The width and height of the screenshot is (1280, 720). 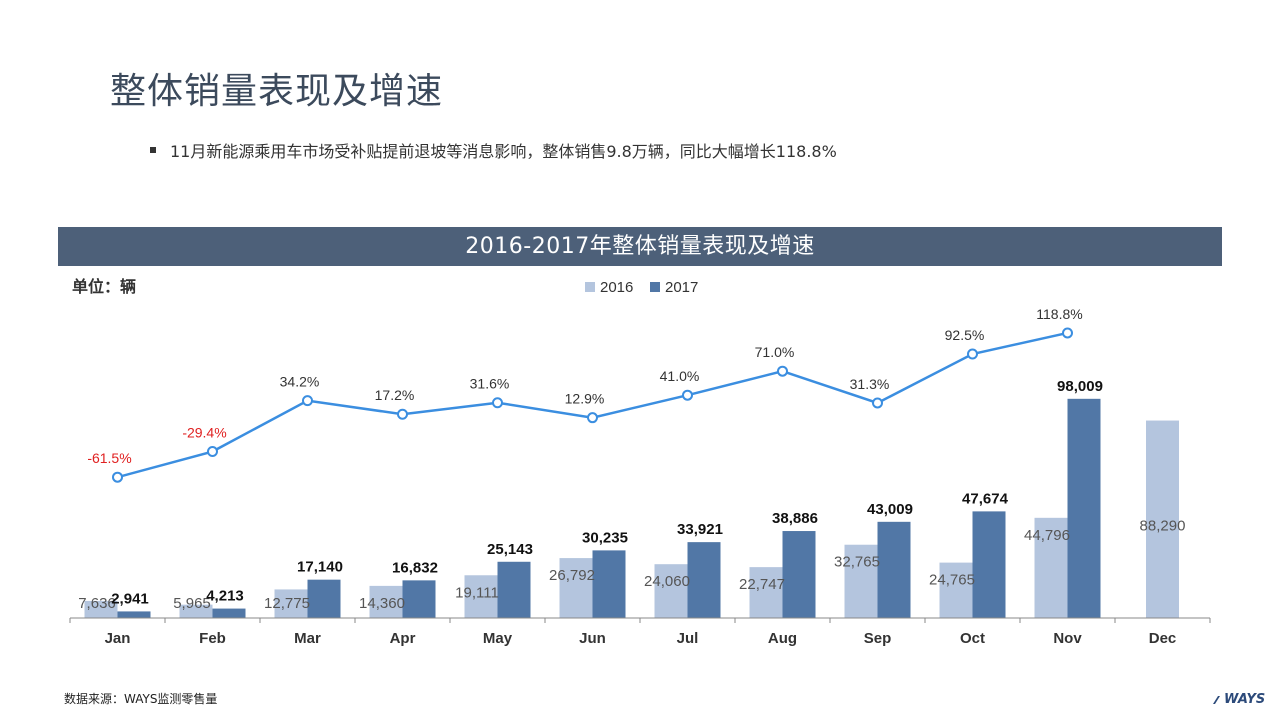 What do you see at coordinates (972, 638) in the screenshot?
I see `x-tick-label-oct: Oct` at bounding box center [972, 638].